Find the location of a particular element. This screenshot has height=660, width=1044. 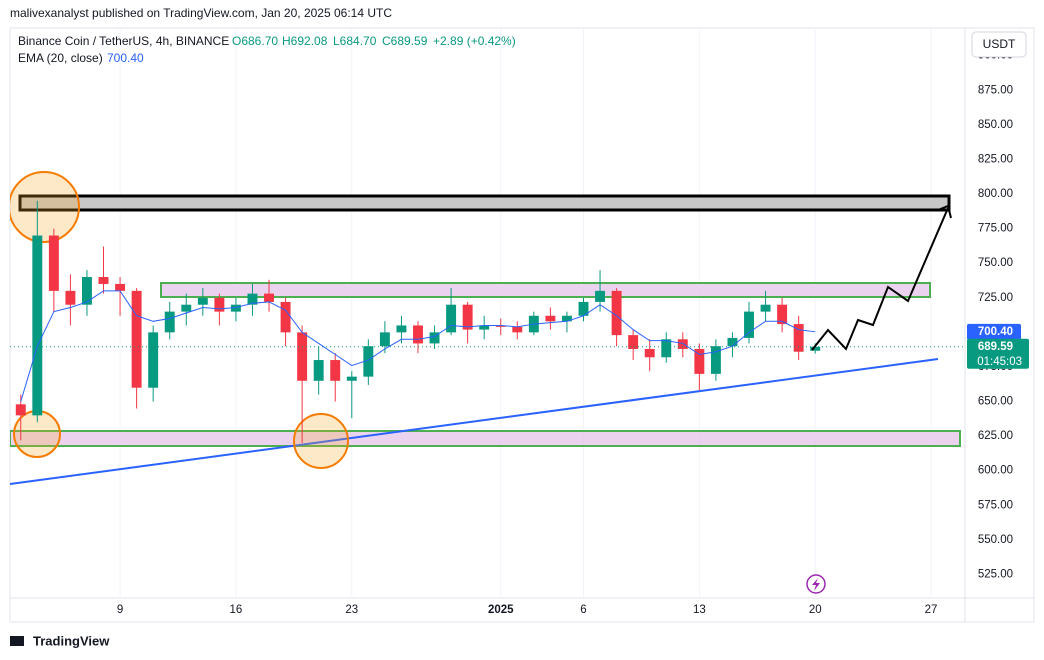

y-tick-label: 775.00 is located at coordinates (995, 229).